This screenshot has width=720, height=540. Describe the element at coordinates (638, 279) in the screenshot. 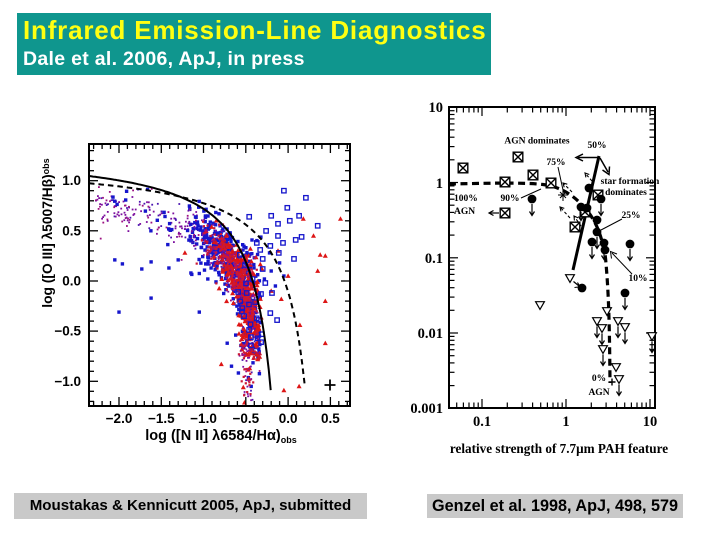

I see `svg-text: 10%` at that location.